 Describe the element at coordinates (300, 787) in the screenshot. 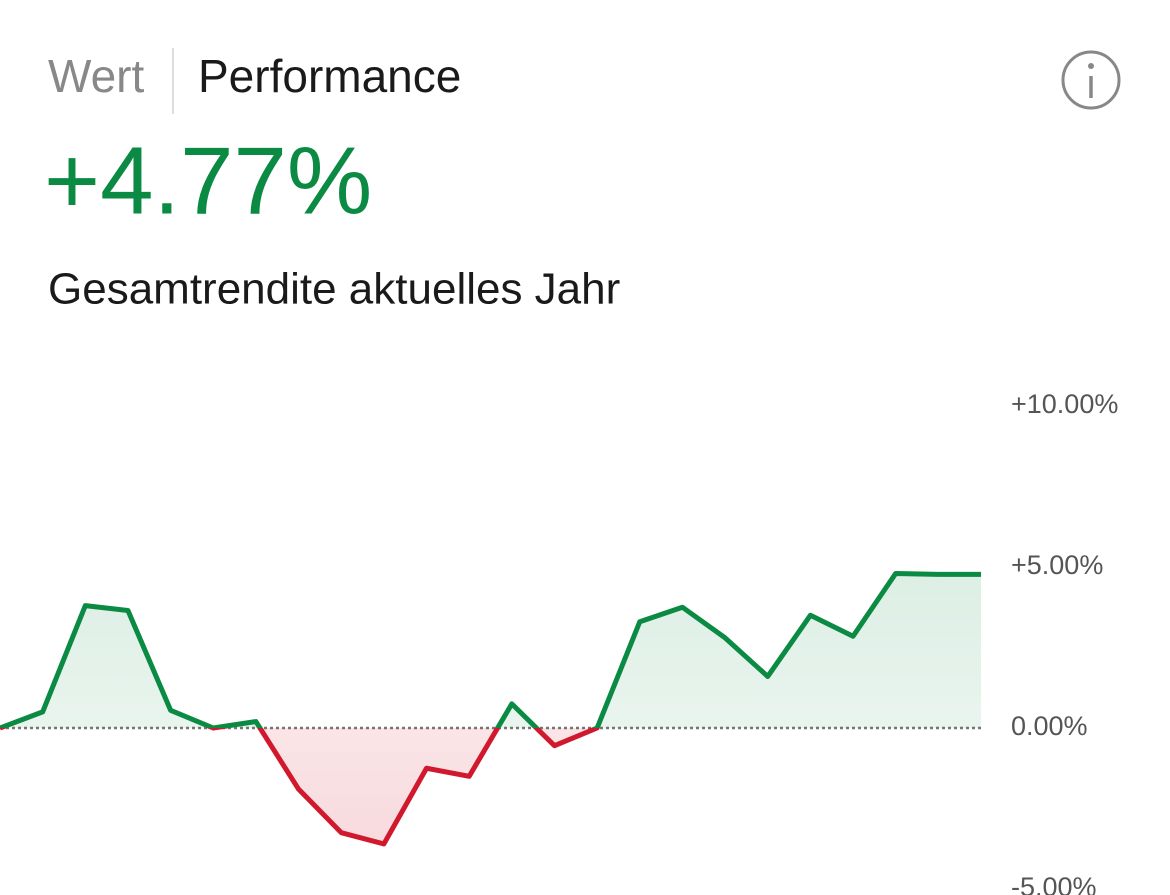

I see `line-negative` at that location.